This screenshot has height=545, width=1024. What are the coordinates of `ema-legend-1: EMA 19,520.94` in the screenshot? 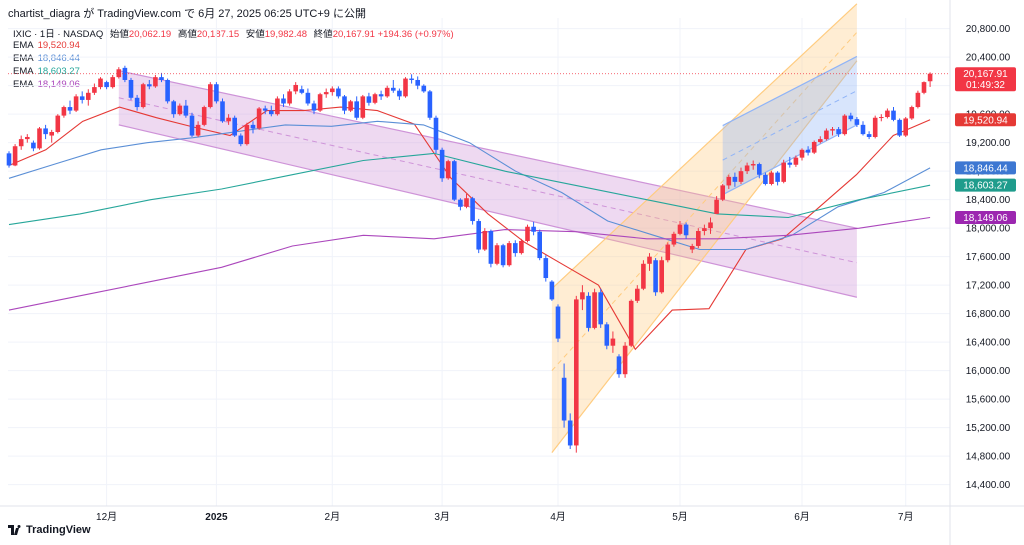 It's located at (46, 45).